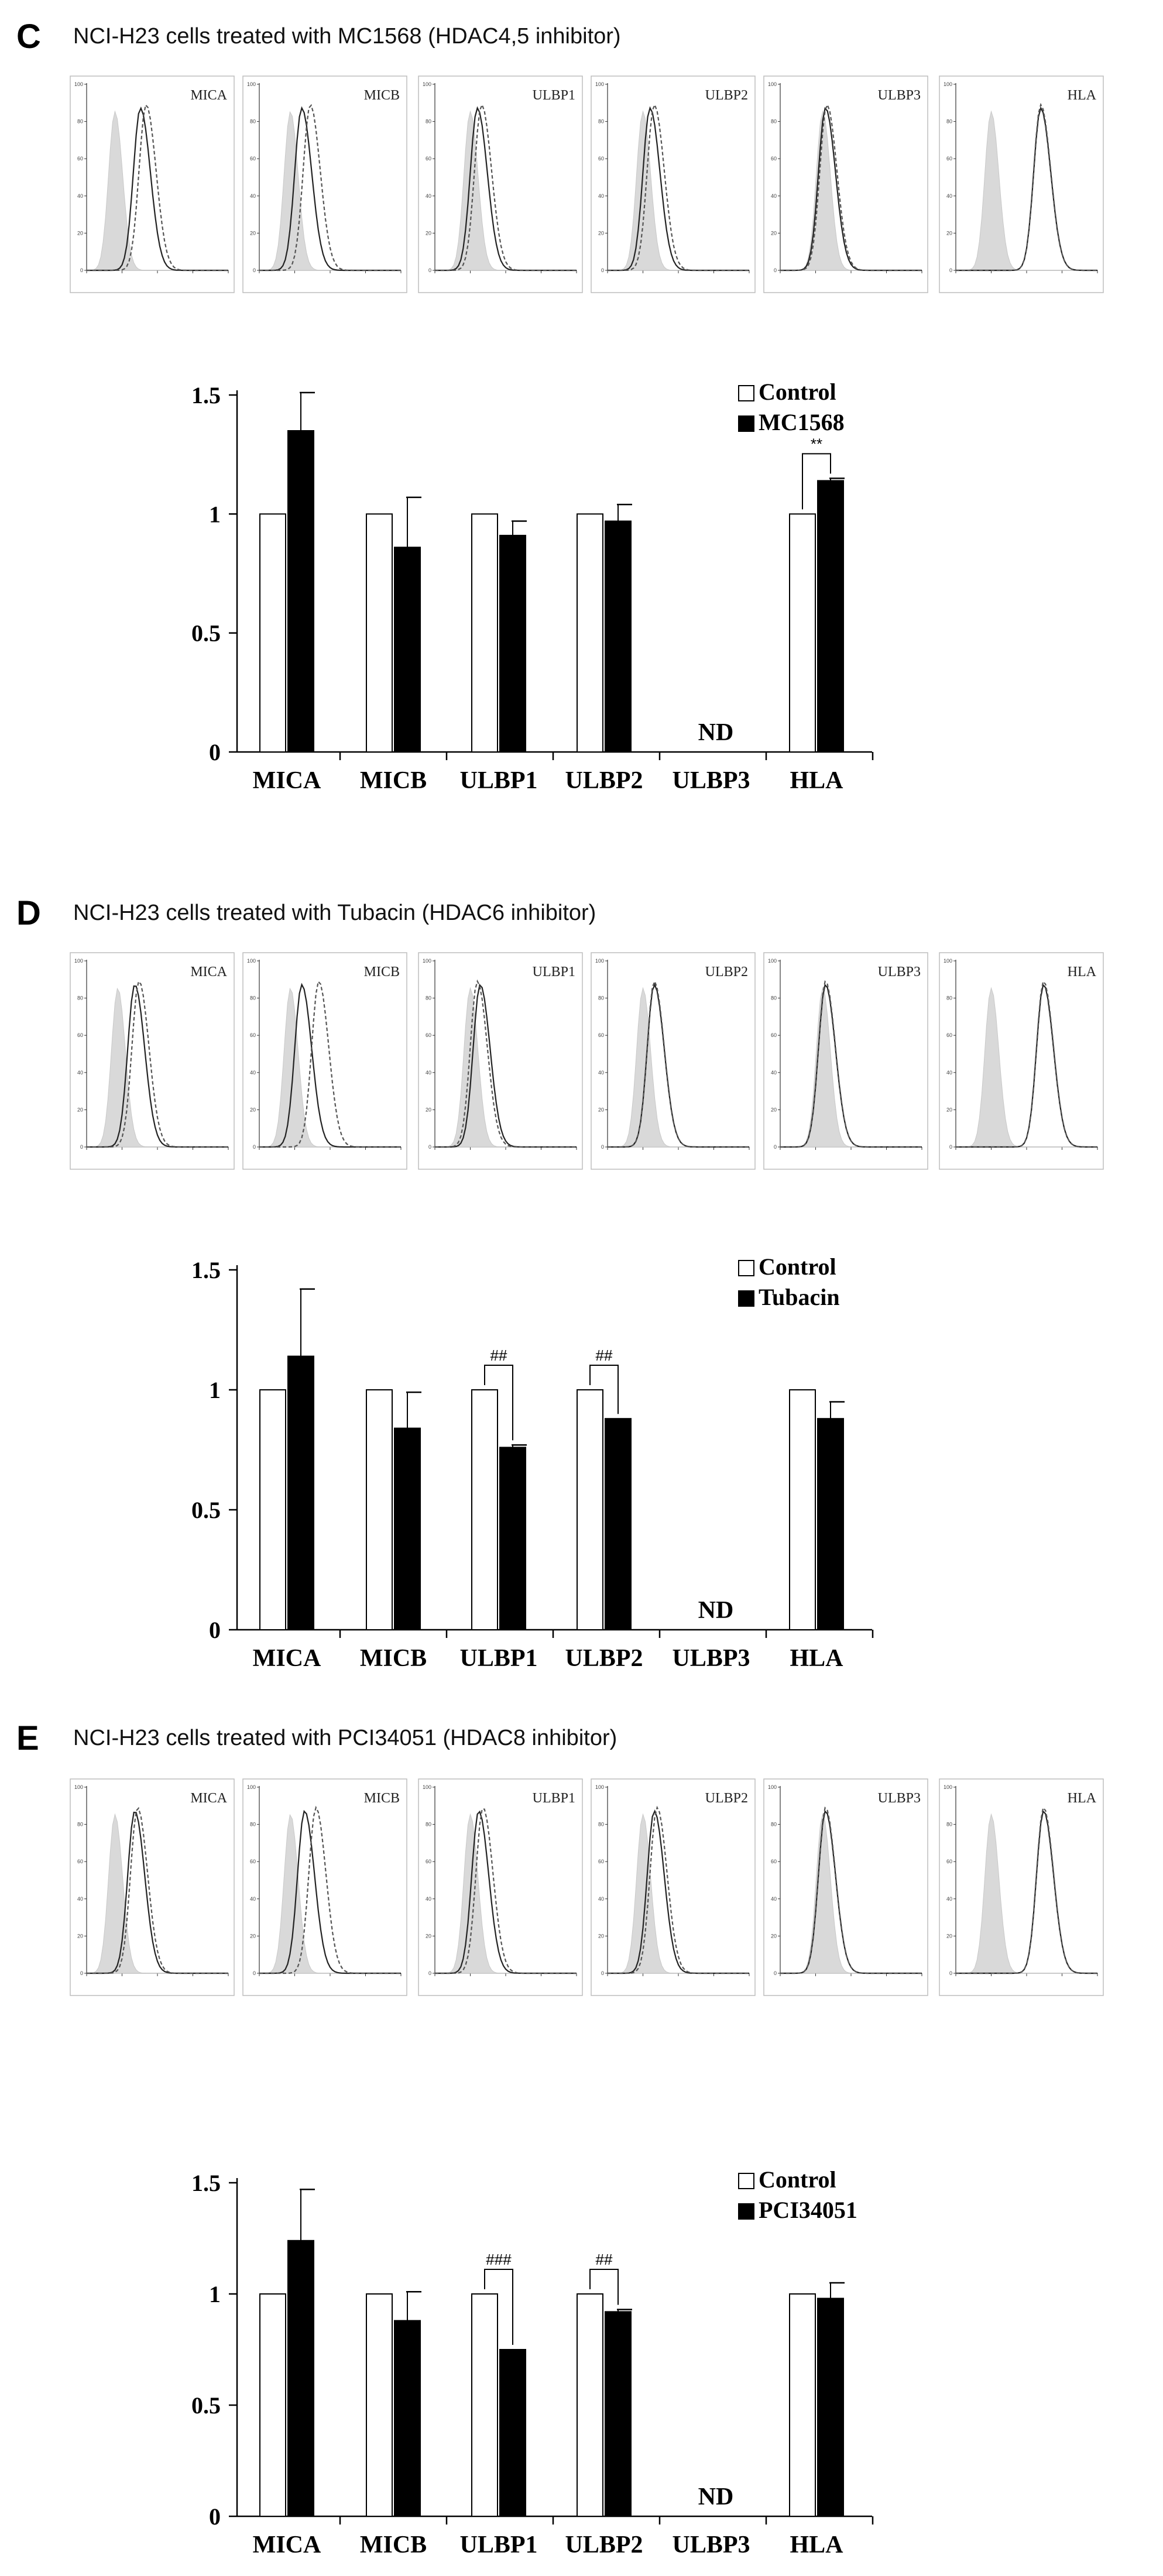  What do you see at coordinates (746, 1268) in the screenshot?
I see `legend-swatch-control` at bounding box center [746, 1268].